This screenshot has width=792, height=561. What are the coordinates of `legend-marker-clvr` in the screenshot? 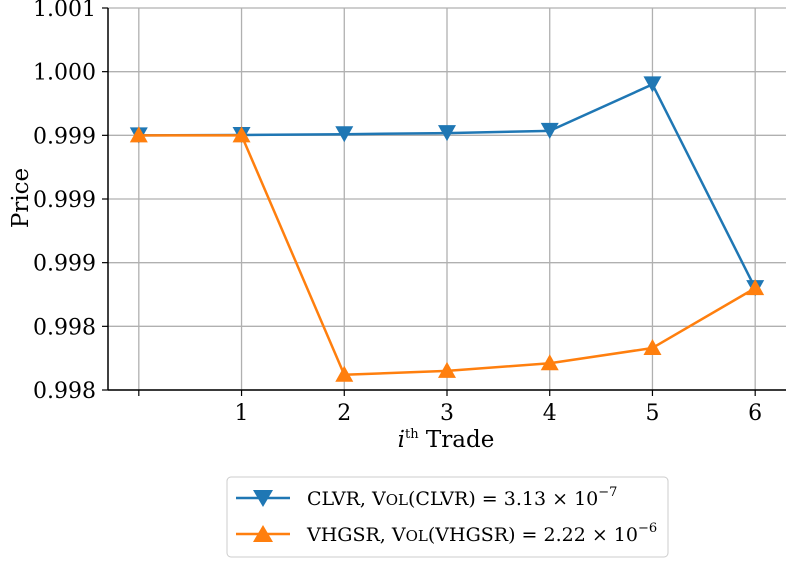 It's located at (263, 498).